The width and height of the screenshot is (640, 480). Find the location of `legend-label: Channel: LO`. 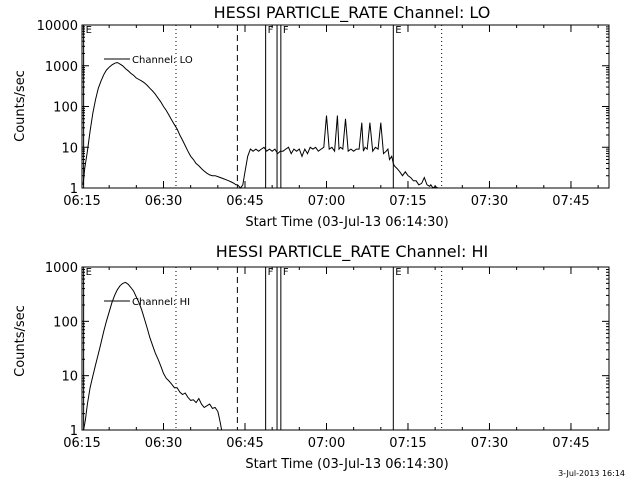

legend-label: Channel: LO is located at coordinates (162, 60).